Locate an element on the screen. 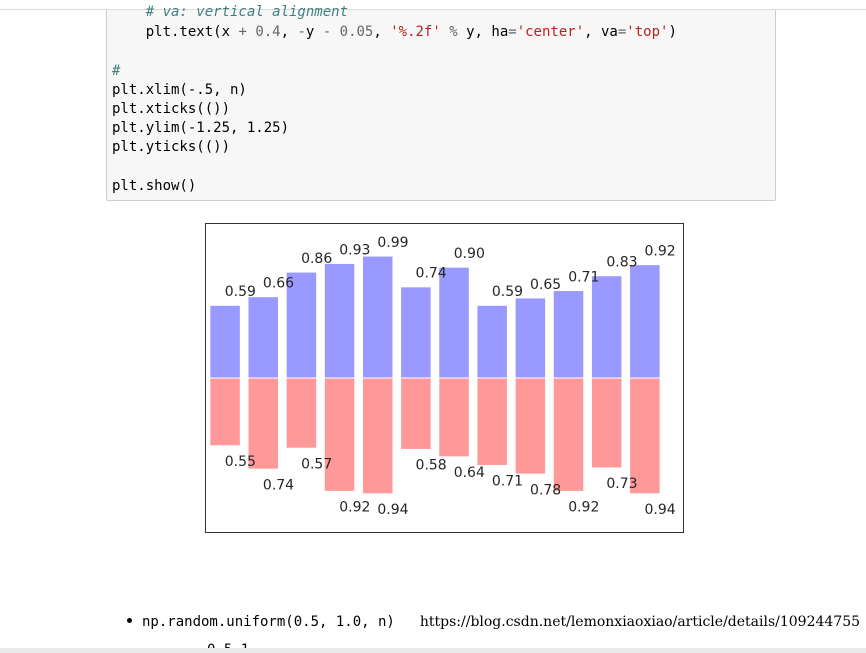 The height and width of the screenshot is (653, 866). code-text: plt.xlim(-.5, n) is located at coordinates (179, 90).